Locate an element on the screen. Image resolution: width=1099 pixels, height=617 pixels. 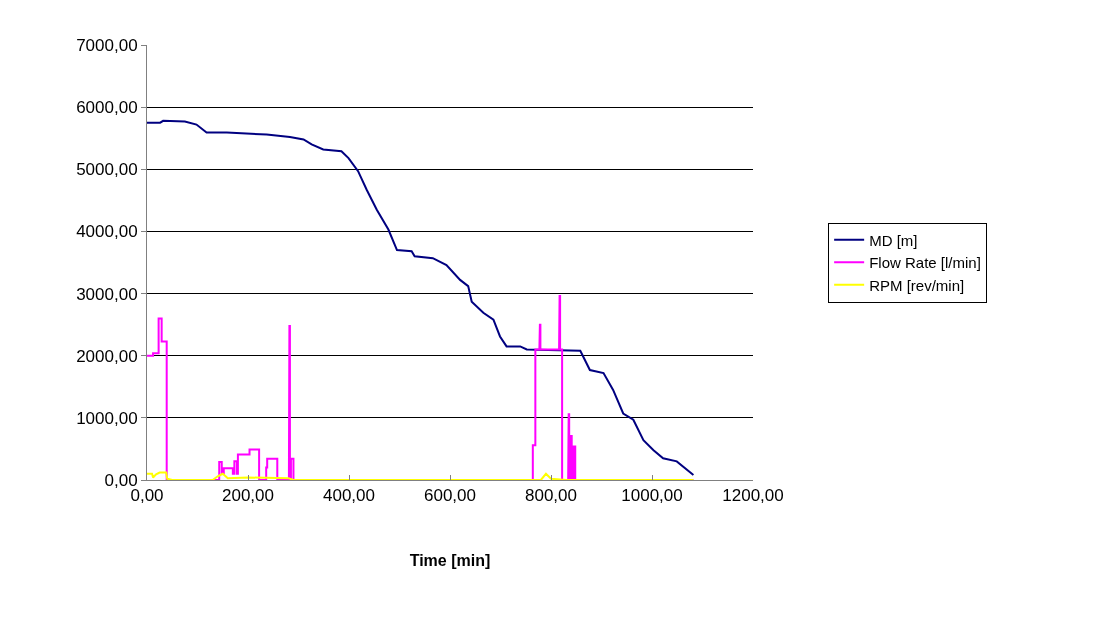
x-axis-title: Time [min] is located at coordinates (450, 561).